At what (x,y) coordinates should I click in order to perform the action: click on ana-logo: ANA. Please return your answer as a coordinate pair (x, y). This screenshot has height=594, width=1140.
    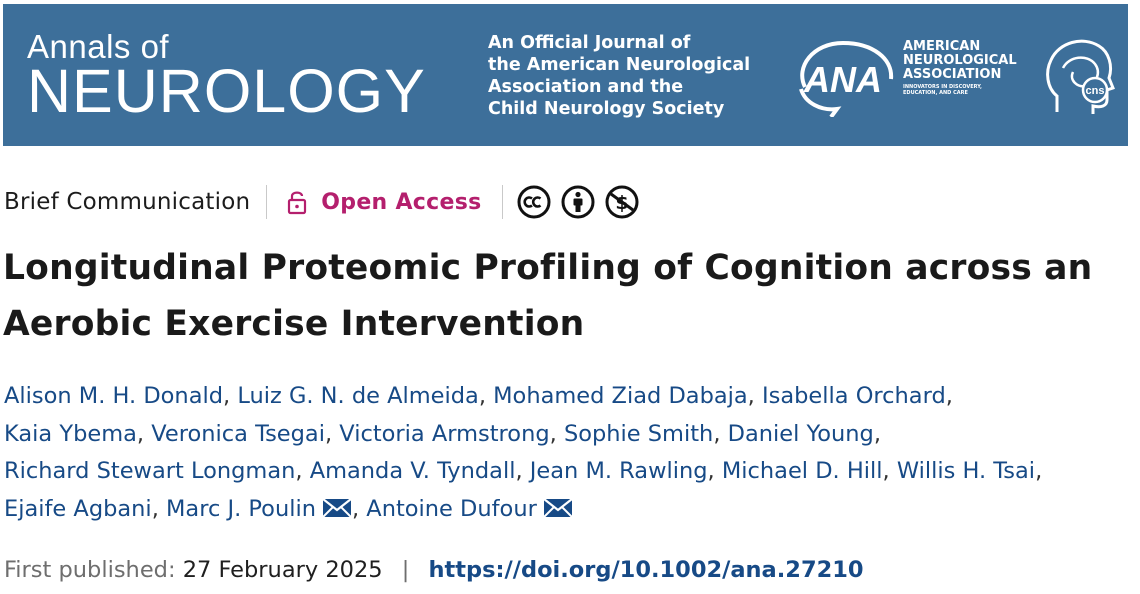
    Looking at the image, I should click on (845, 77).